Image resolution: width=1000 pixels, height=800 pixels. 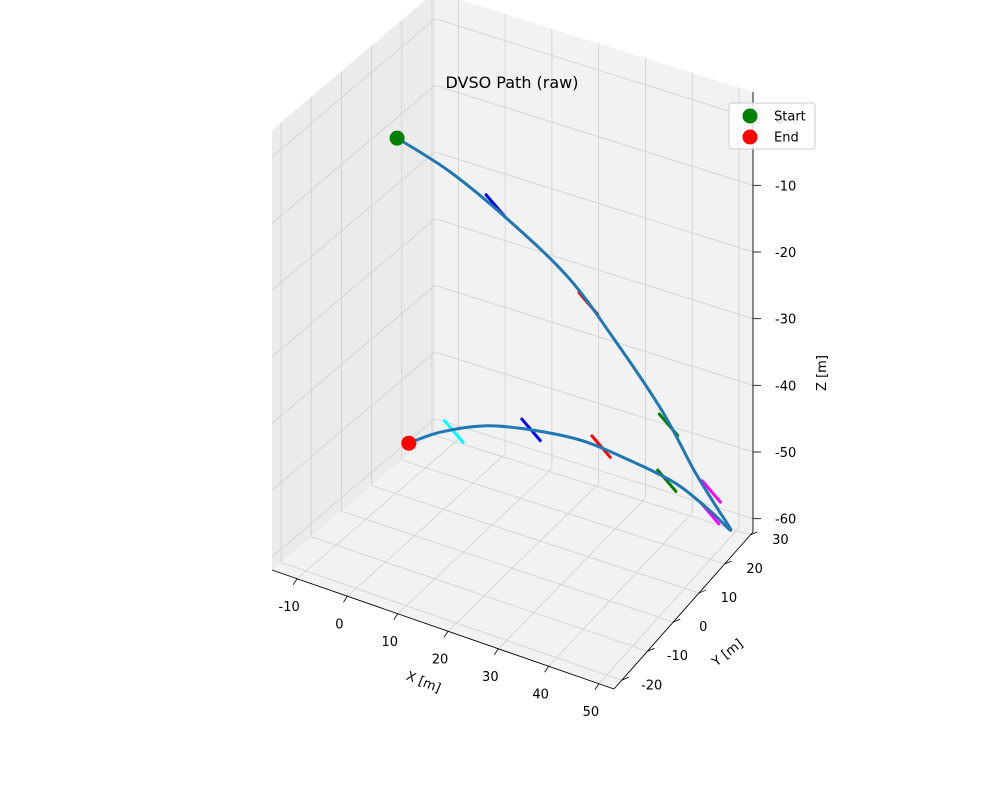 I want to click on z-tick-label: -60, so click(x=785, y=520).